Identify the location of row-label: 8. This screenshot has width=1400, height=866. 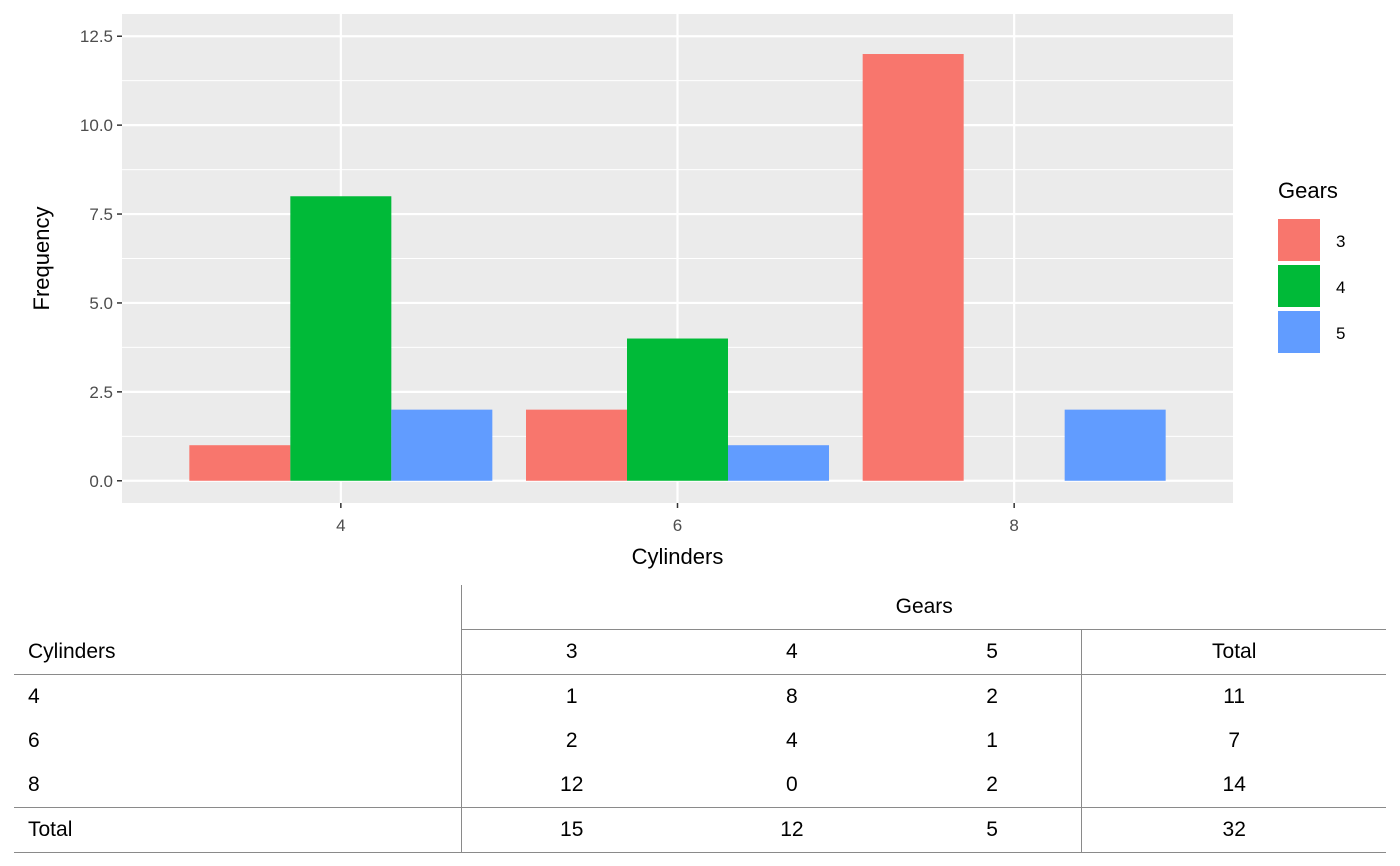
(34, 784).